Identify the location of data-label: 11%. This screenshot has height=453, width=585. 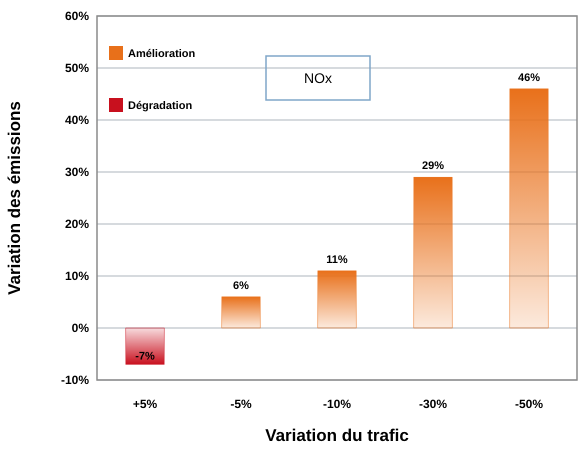
(337, 260).